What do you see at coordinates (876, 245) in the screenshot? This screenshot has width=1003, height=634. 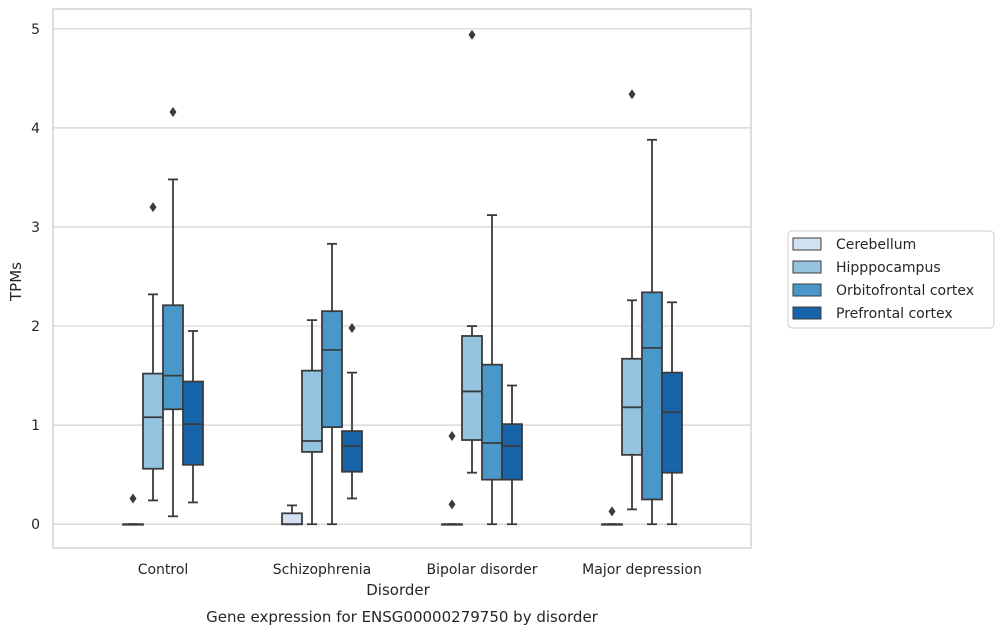 I see `legend-label: Cerebellum` at bounding box center [876, 245].